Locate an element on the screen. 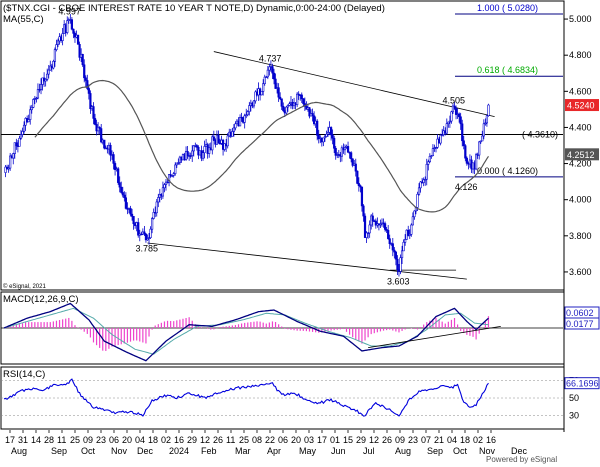 This screenshot has height=467, width=600. x-tick-label: 26 is located at coordinates (387, 440).